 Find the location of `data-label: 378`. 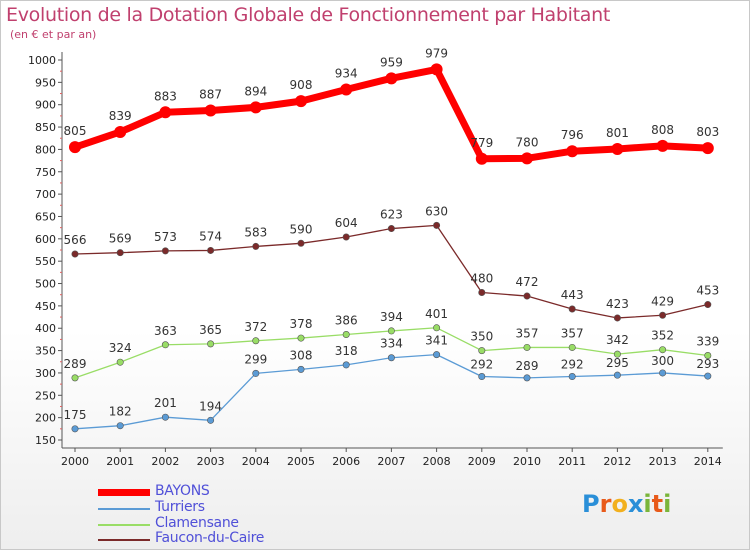

data-label: 378 is located at coordinates (301, 324).